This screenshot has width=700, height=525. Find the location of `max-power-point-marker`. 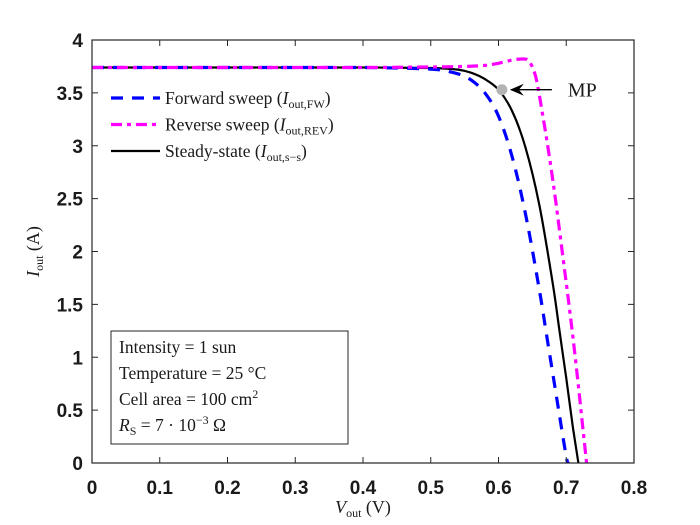

max-power-point-marker is located at coordinates (502, 90).